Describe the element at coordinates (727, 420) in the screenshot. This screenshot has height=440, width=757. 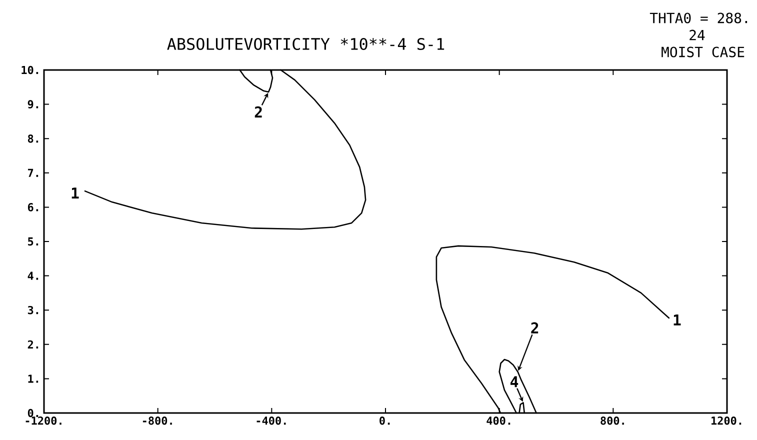
I see `x-tick-label: 1200.` at that location.